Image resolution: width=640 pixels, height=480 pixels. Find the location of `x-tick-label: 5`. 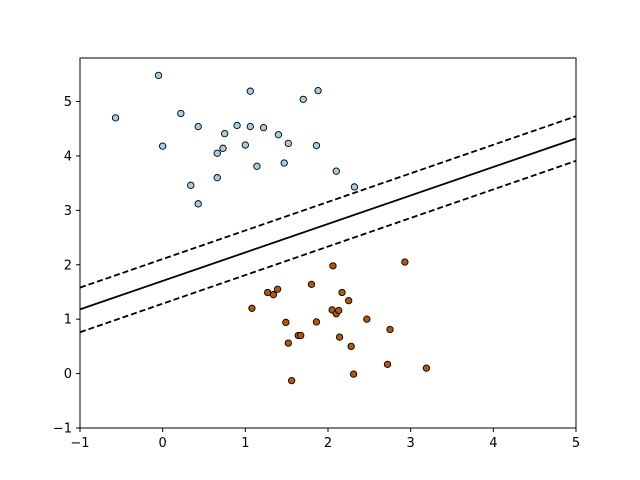

x-tick-label: 5 is located at coordinates (576, 443).